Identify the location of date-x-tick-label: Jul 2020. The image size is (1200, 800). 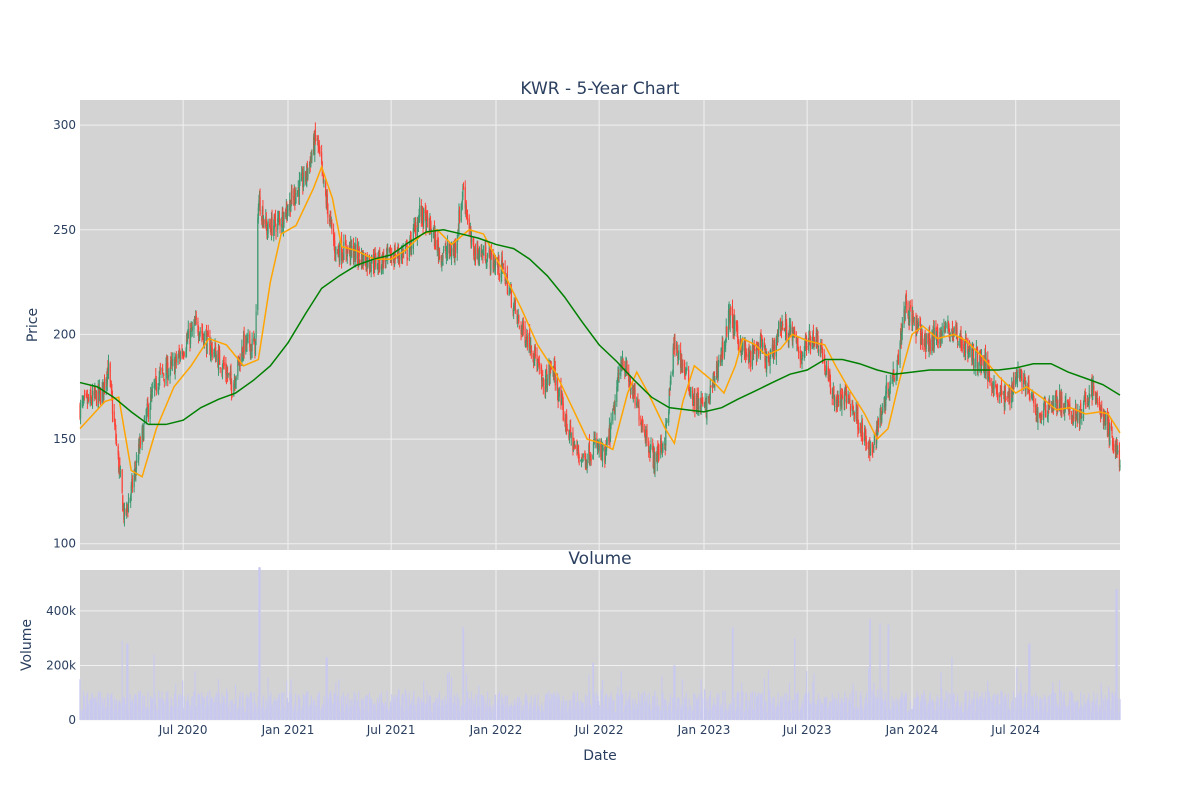
(183, 730).